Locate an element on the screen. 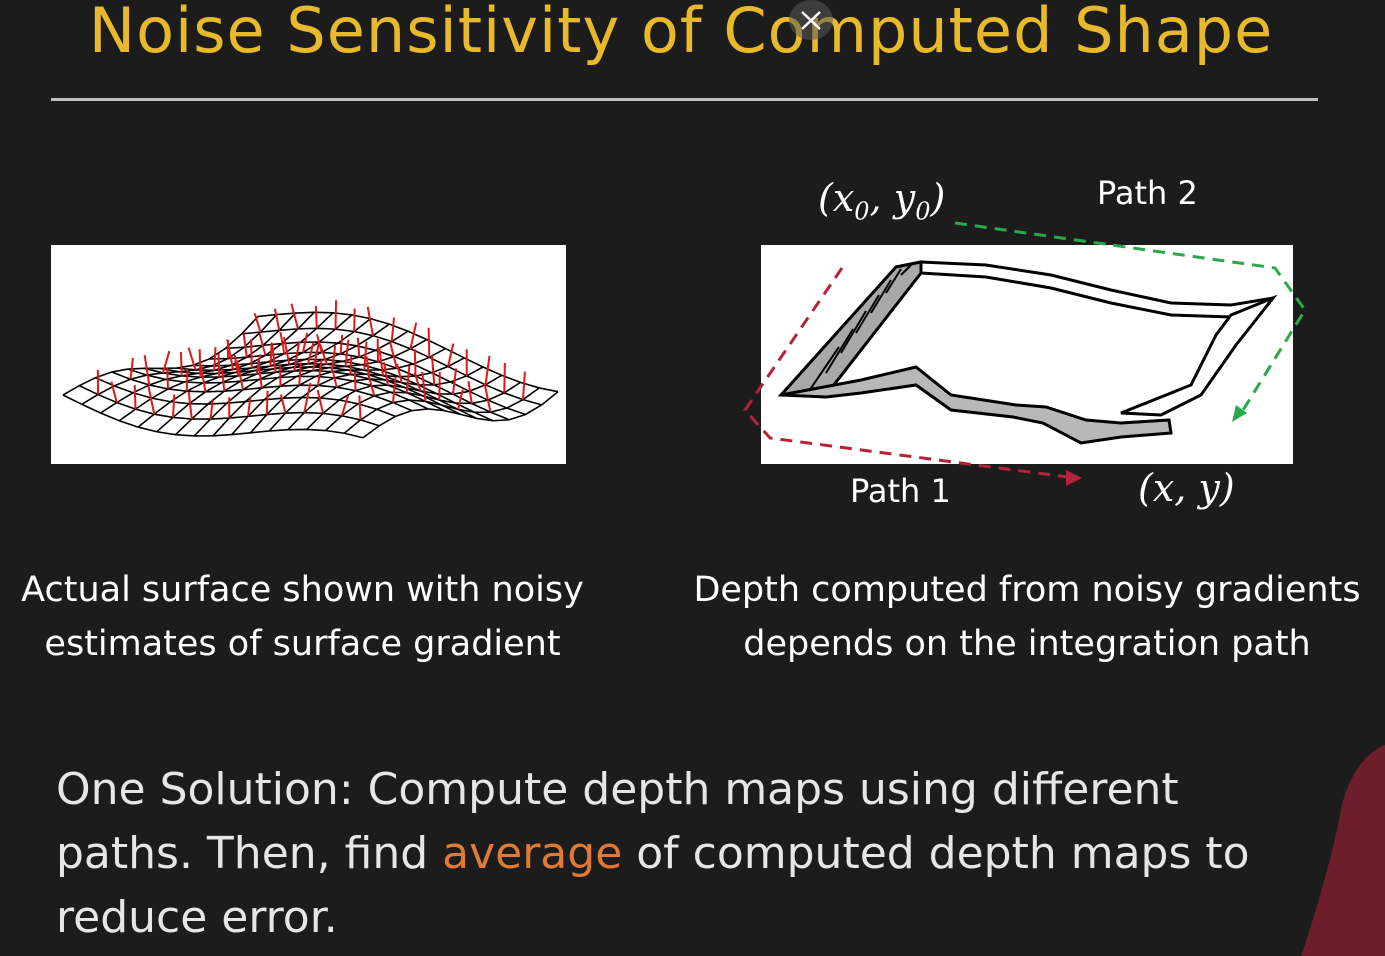 The height and width of the screenshot is (956, 1385). surface-mesh-drawing is located at coordinates (310, 369).